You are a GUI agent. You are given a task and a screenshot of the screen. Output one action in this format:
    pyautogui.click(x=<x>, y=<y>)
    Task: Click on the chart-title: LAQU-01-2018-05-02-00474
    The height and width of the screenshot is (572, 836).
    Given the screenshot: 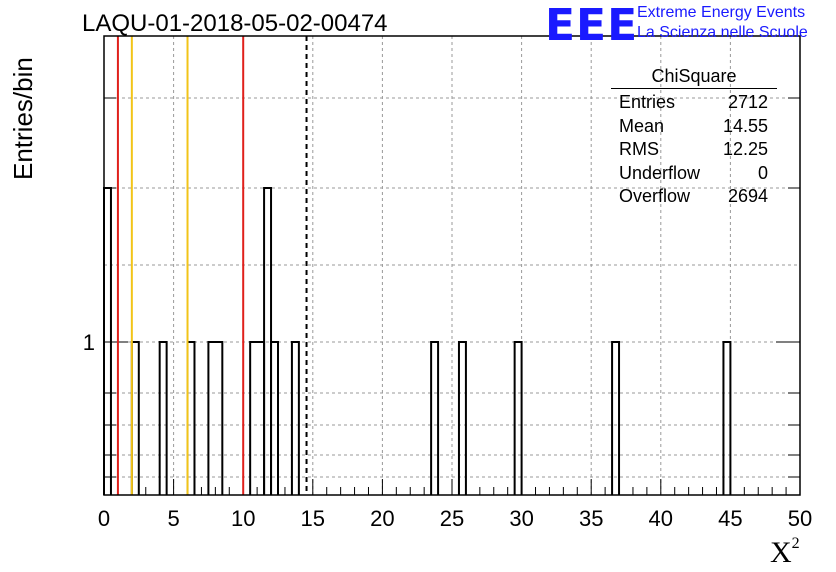 What is the action you would take?
    pyautogui.click(x=235, y=23)
    